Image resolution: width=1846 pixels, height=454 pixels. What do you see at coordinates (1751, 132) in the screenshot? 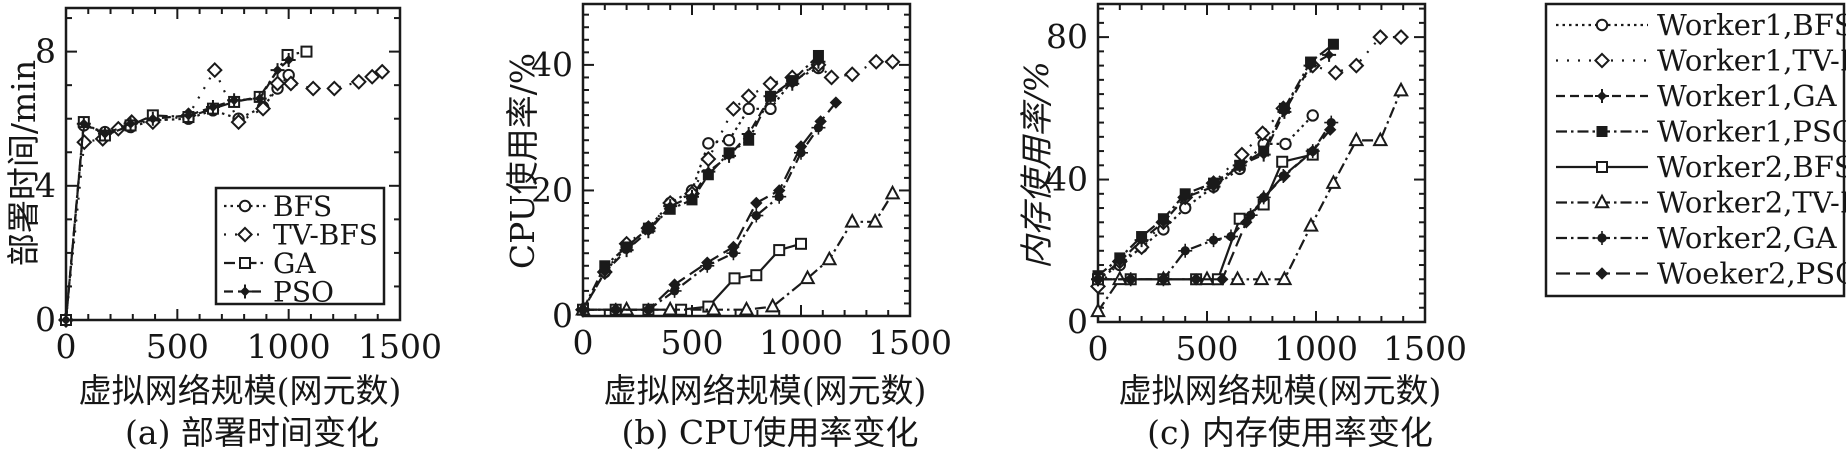
I see `legend-entry-label: Worker1,PSO` at bounding box center [1751, 132].